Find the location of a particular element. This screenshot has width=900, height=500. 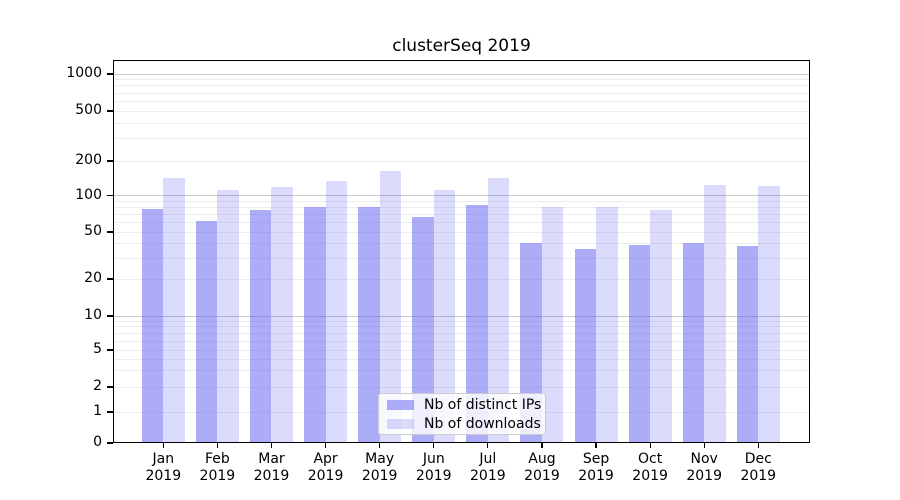

xtick-label-jun: Jun 2019 is located at coordinates (433, 467).